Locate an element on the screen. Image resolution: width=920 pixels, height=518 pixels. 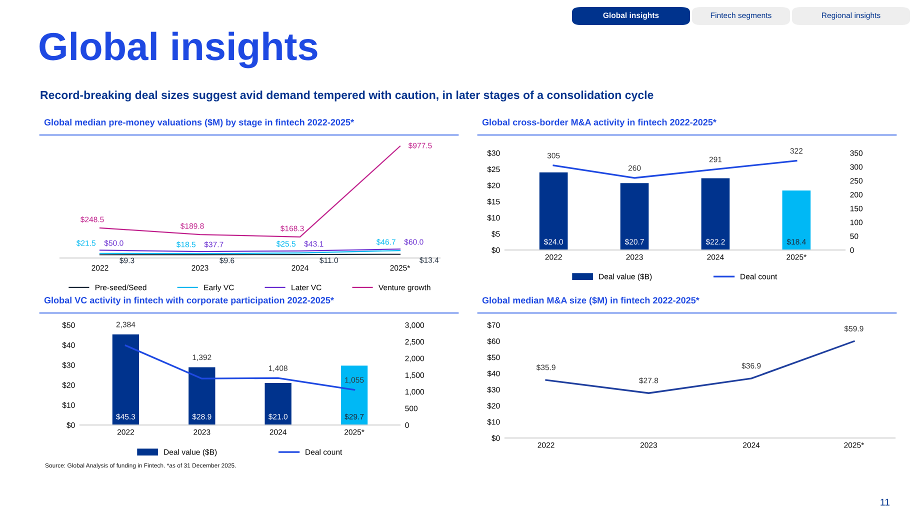
chart-title: Global VC activity in fintech with corporate participation 2022-2025* is located at coordinates (189, 301).